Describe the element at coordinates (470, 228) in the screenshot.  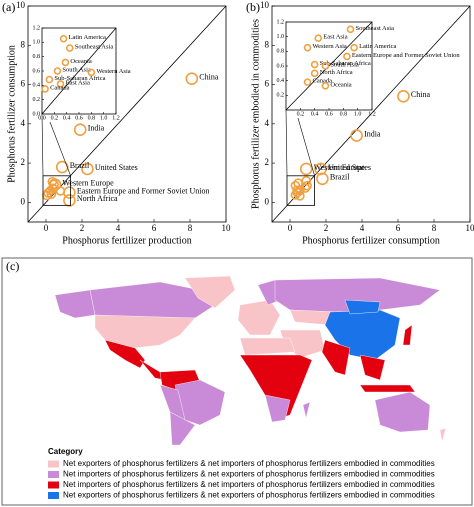
I see `x-tick-label: 10` at that location.